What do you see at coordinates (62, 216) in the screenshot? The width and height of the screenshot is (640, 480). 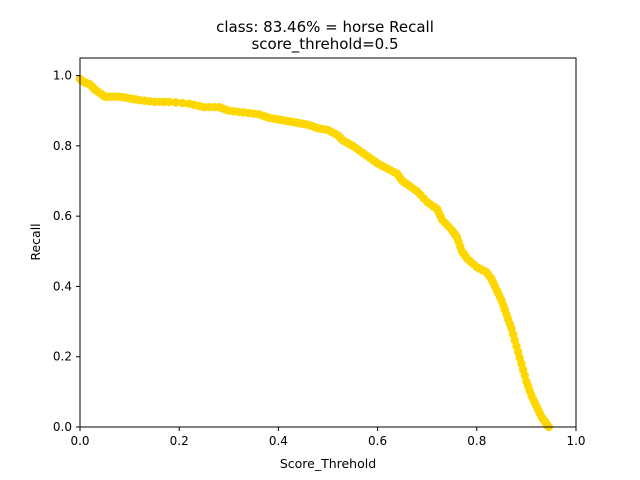 I see `y-tick-label: 0.6` at bounding box center [62, 216].